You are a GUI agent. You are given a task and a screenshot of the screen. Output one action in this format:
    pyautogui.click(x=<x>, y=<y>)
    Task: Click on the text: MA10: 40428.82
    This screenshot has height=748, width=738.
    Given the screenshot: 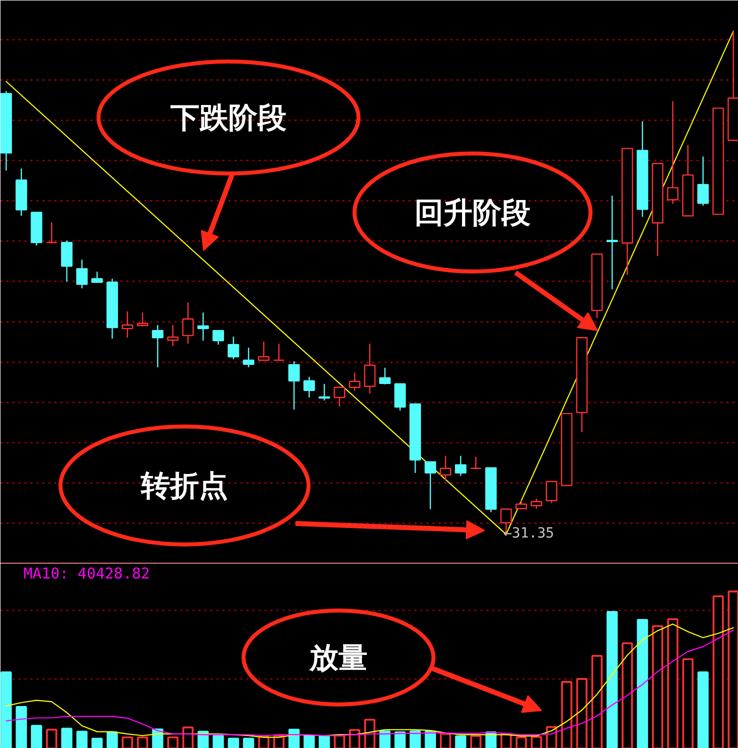 What is the action you would take?
    pyautogui.click(x=87, y=573)
    